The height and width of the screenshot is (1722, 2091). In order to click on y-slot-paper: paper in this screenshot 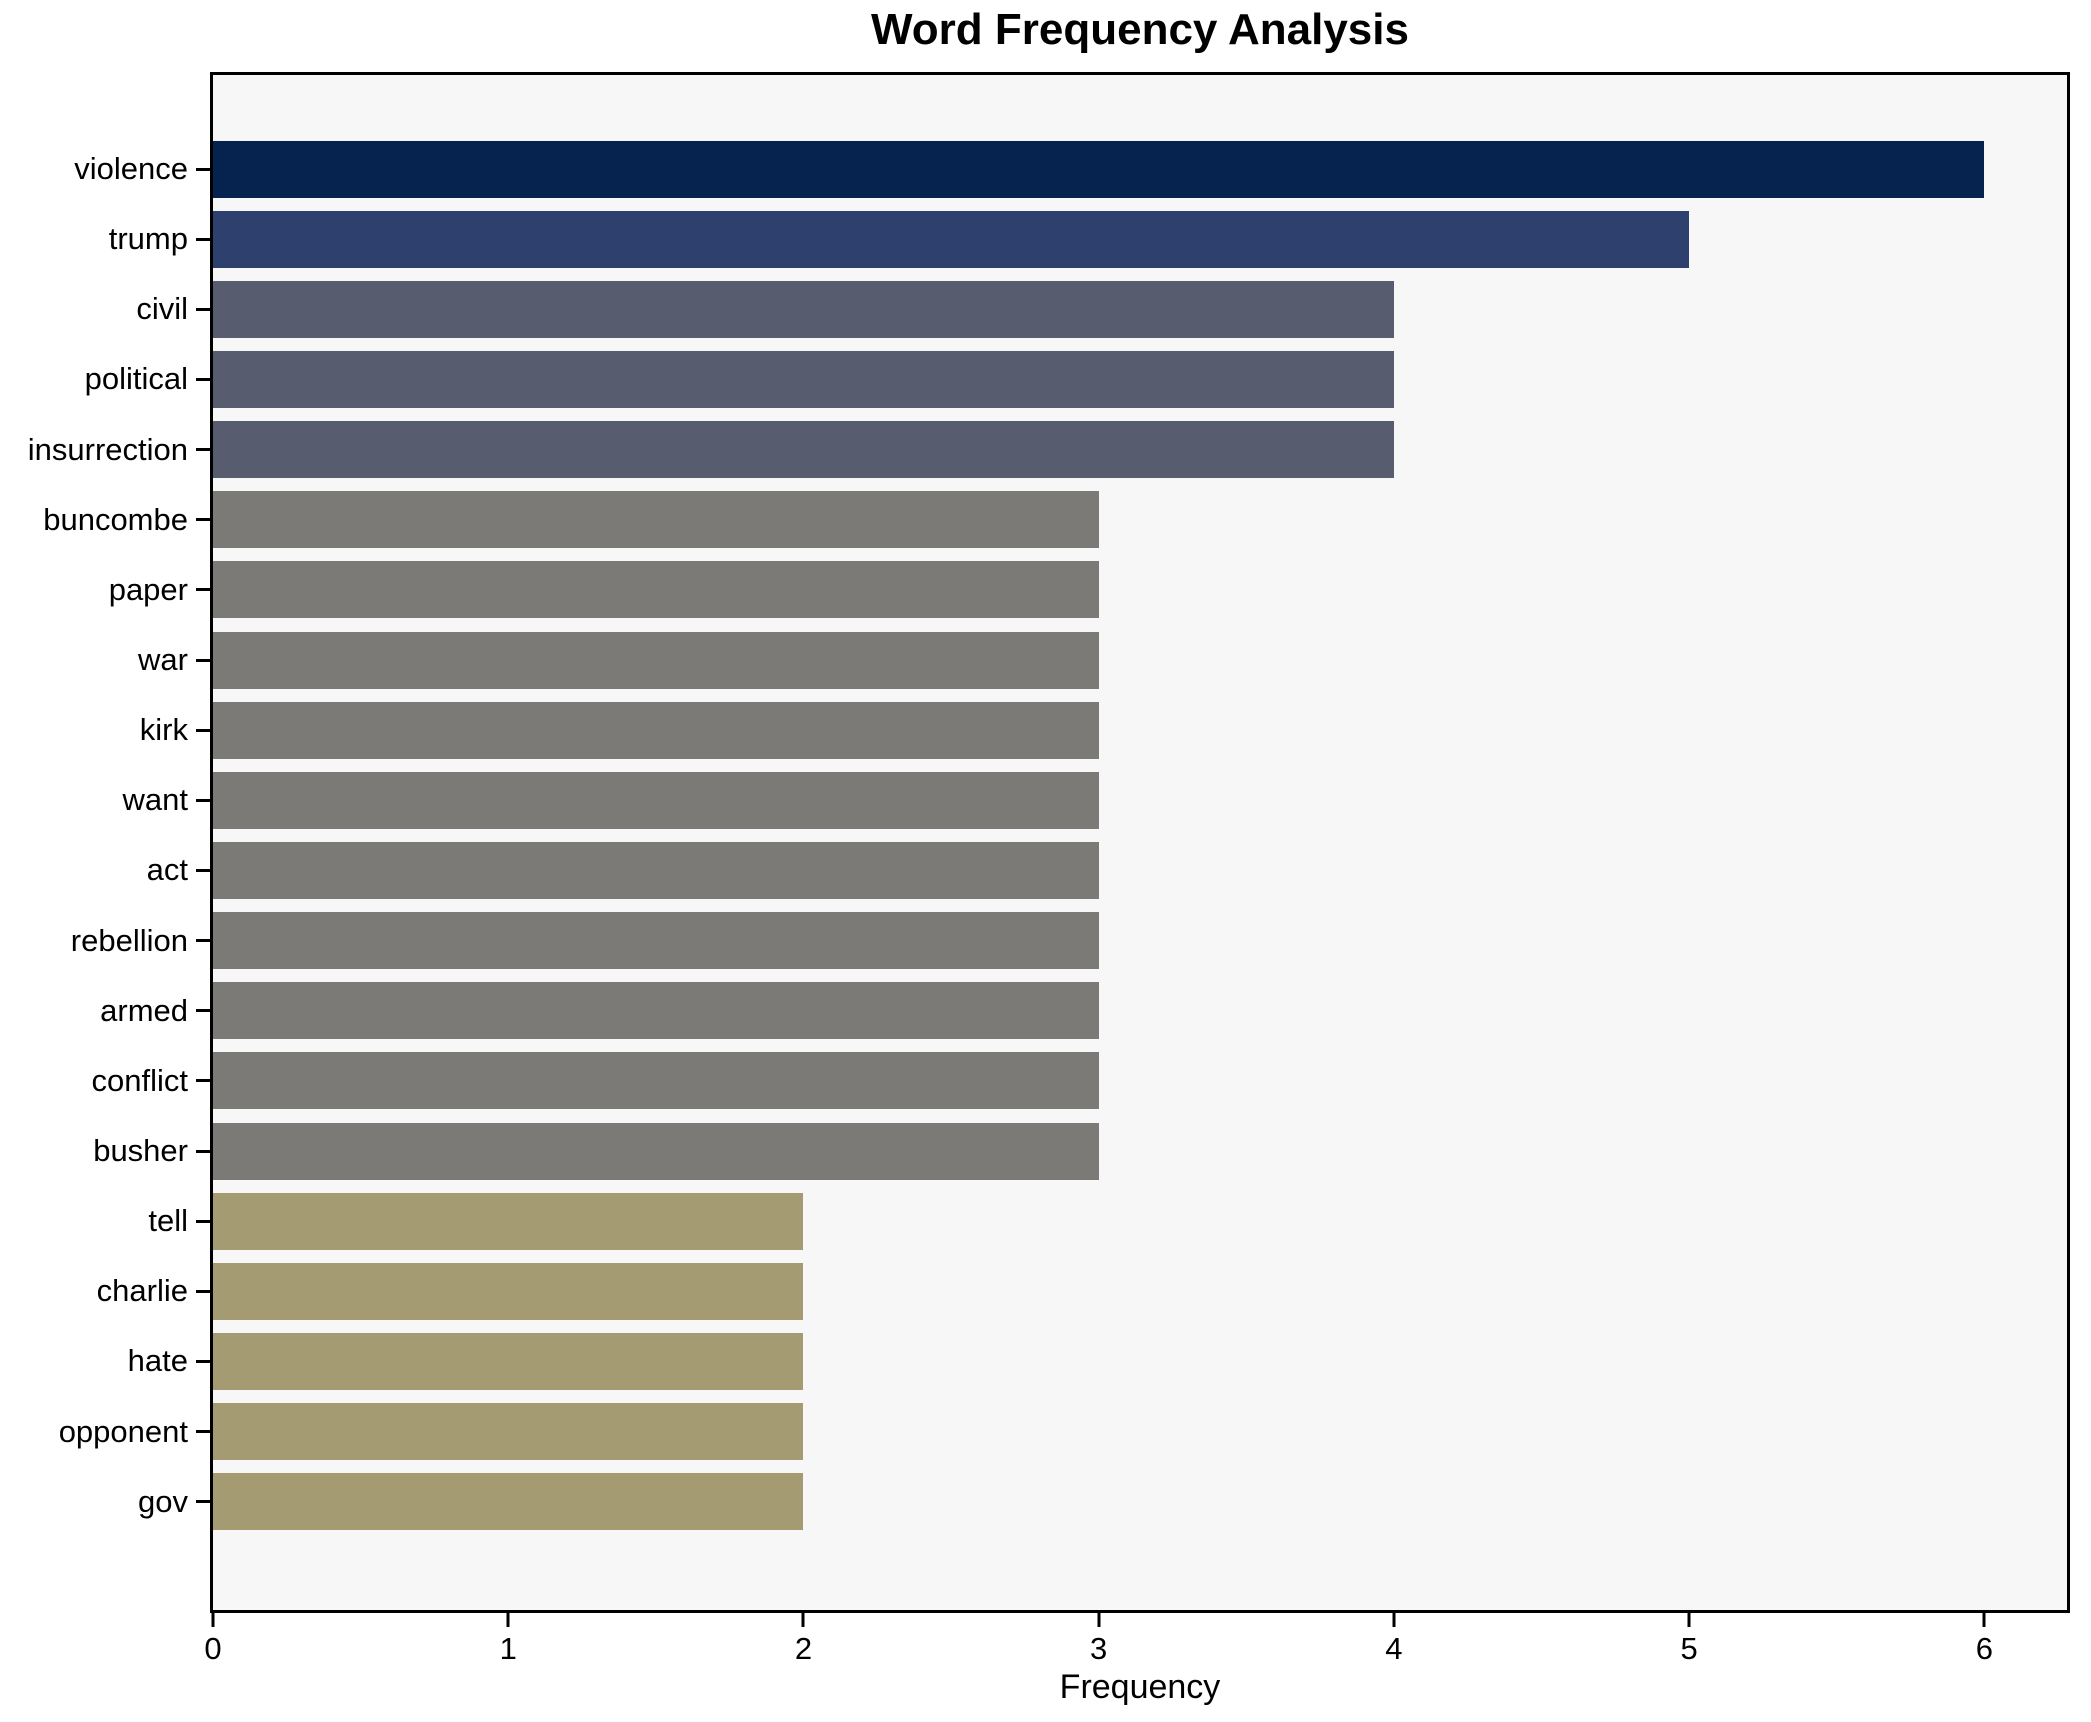, I will do `click(105, 590)`.